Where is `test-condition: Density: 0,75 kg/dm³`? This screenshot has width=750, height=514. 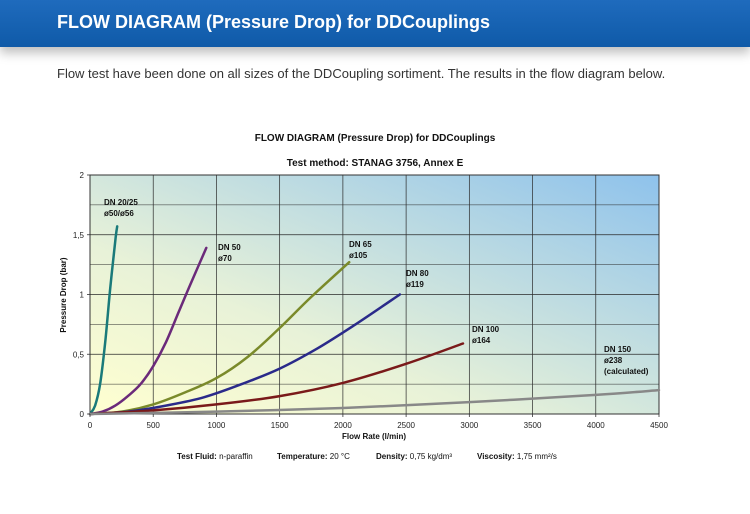 test-condition: Density: 0,75 kg/dm³ is located at coordinates (414, 456).